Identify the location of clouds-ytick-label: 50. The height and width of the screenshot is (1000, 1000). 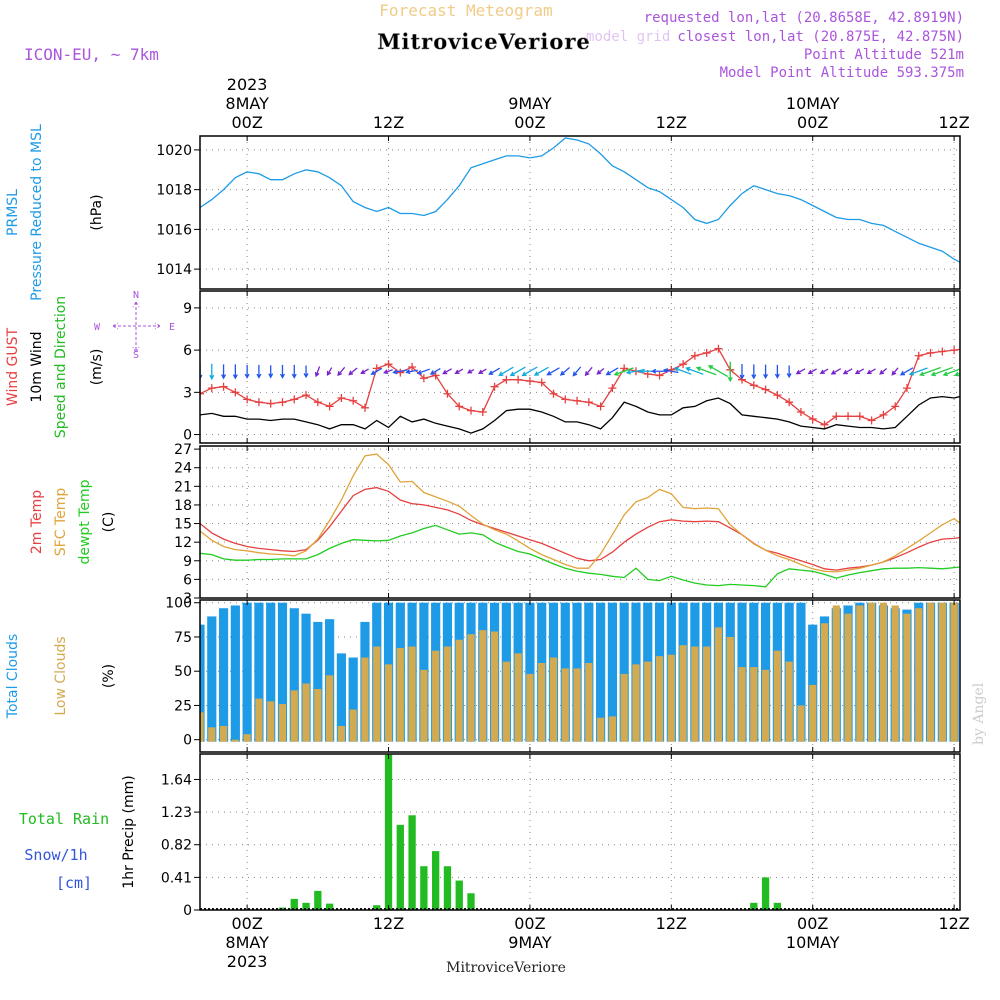
(183, 672).